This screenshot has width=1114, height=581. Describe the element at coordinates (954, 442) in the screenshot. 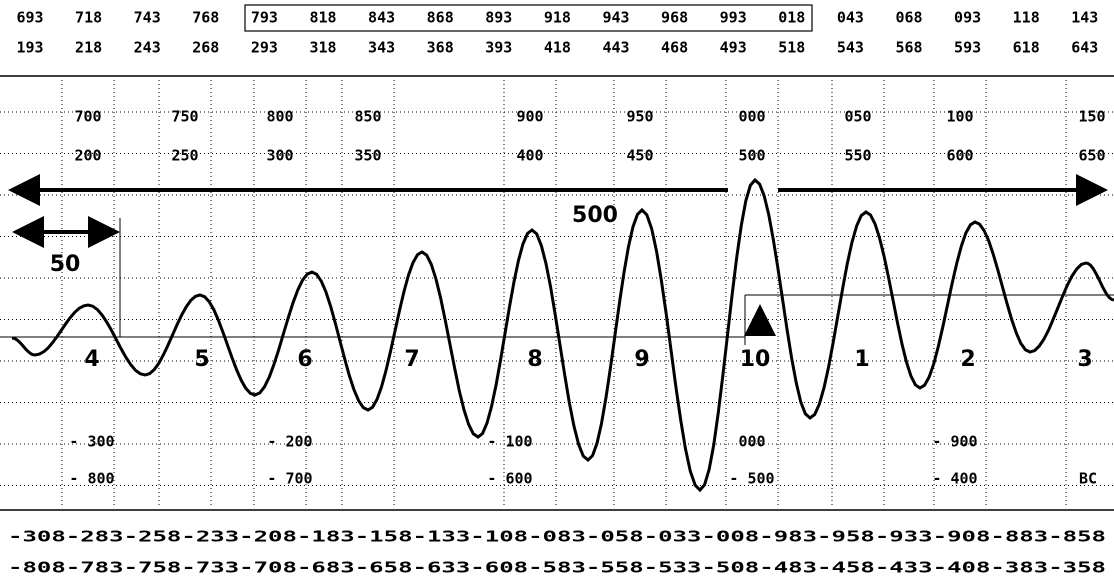

I see `era-label: - 900` at that location.